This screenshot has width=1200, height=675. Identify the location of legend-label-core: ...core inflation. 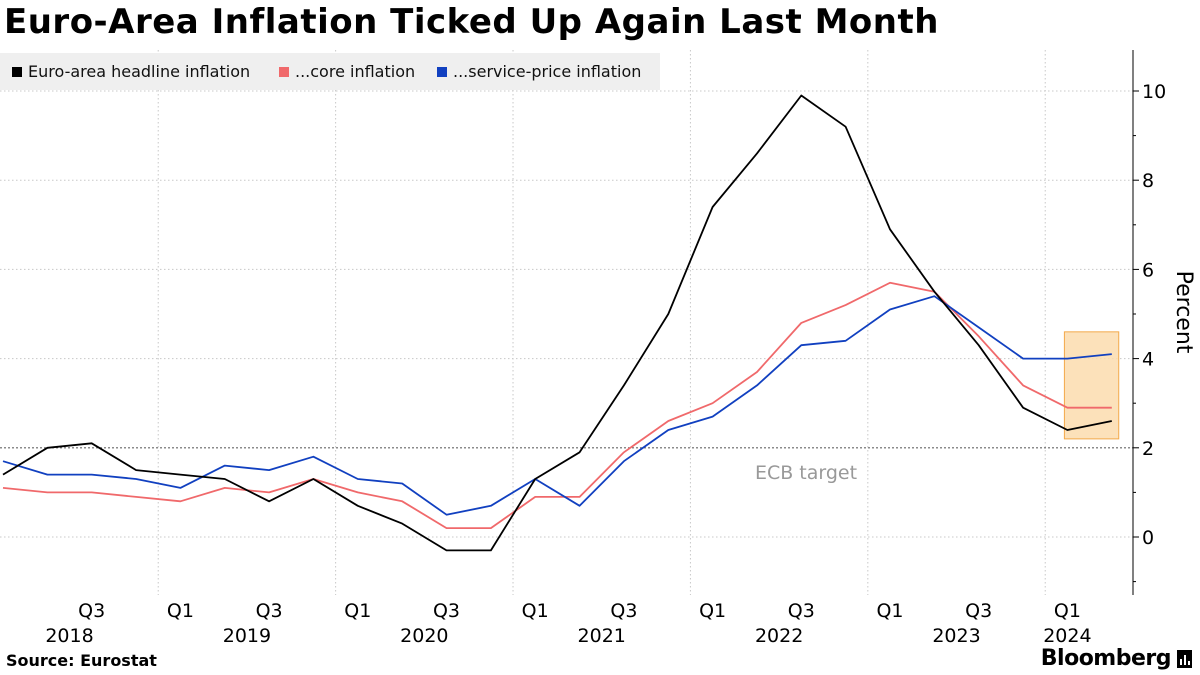
(355, 71).